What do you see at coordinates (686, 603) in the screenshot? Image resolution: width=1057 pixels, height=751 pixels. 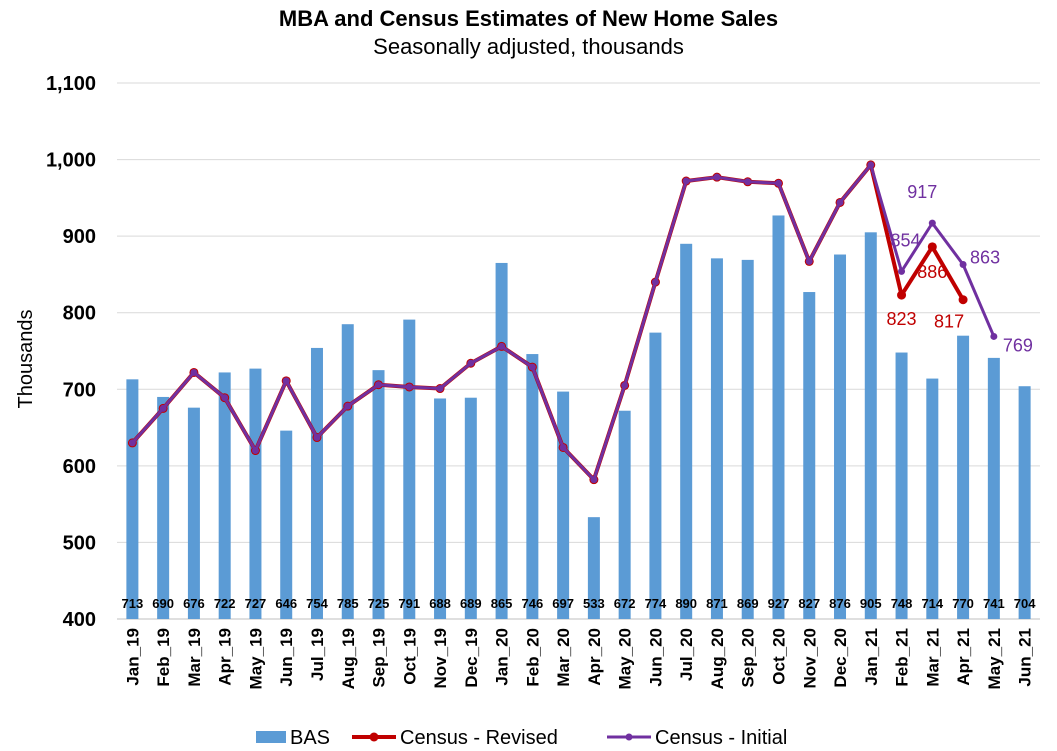 I see `bar-value-label: 890` at bounding box center [686, 603].